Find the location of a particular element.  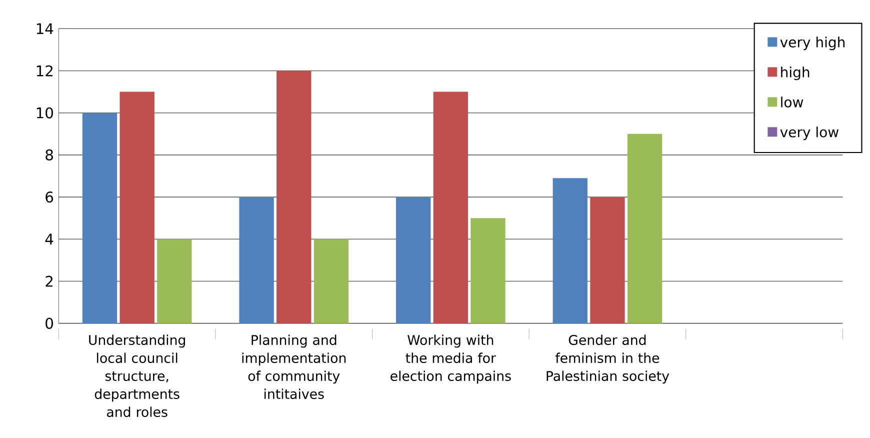

x-tick-label: Understanding local council structure, departments and roles is located at coordinates (137, 376).